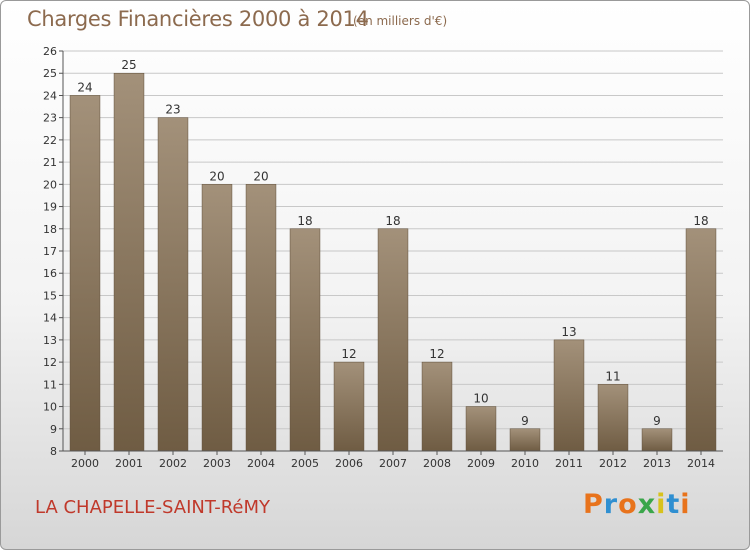  What do you see at coordinates (217, 318) in the screenshot?
I see `bar-2003` at bounding box center [217, 318].